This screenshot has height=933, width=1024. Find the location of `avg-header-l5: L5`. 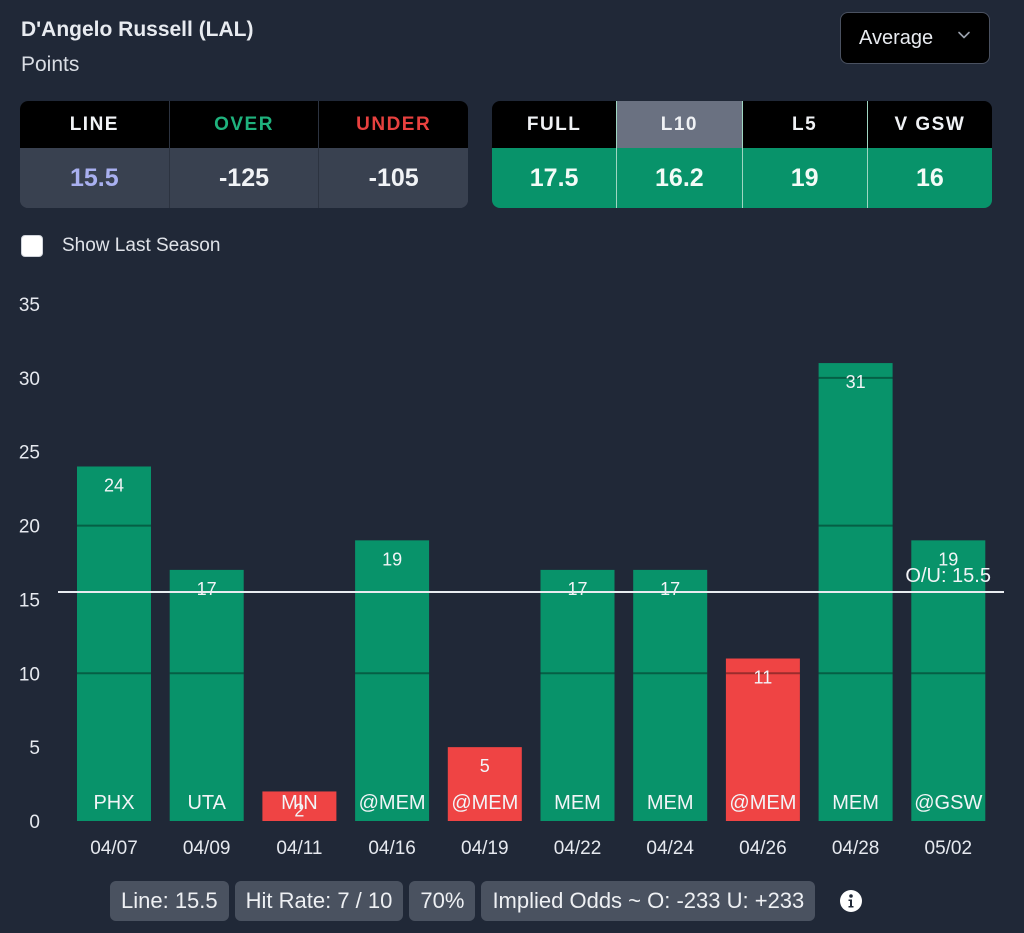

avg-header-l5: L5 is located at coordinates (804, 124).